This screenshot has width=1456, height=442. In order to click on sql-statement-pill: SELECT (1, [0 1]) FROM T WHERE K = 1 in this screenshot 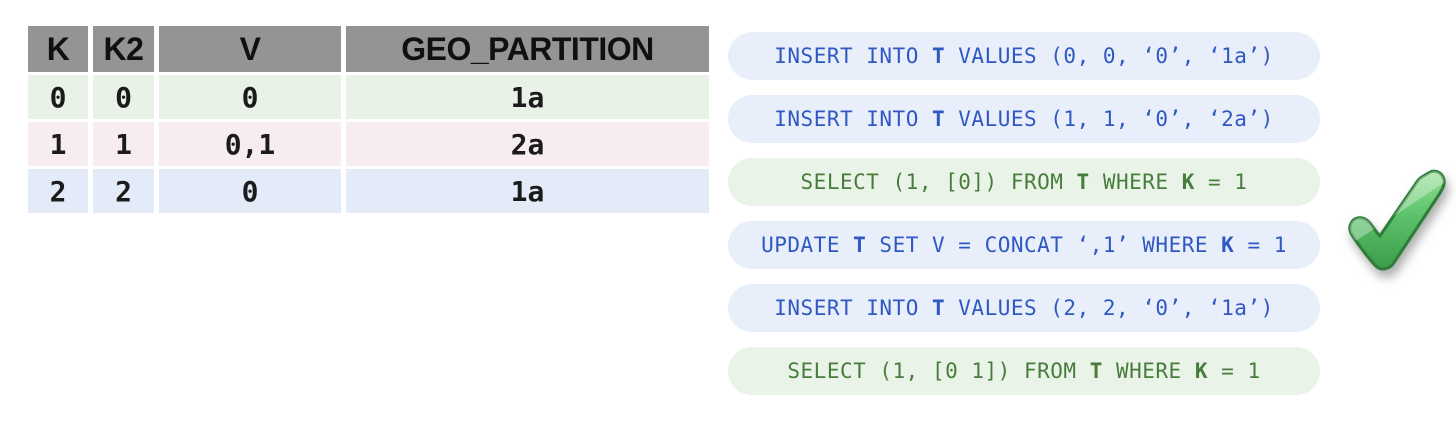, I will do `click(1024, 371)`.